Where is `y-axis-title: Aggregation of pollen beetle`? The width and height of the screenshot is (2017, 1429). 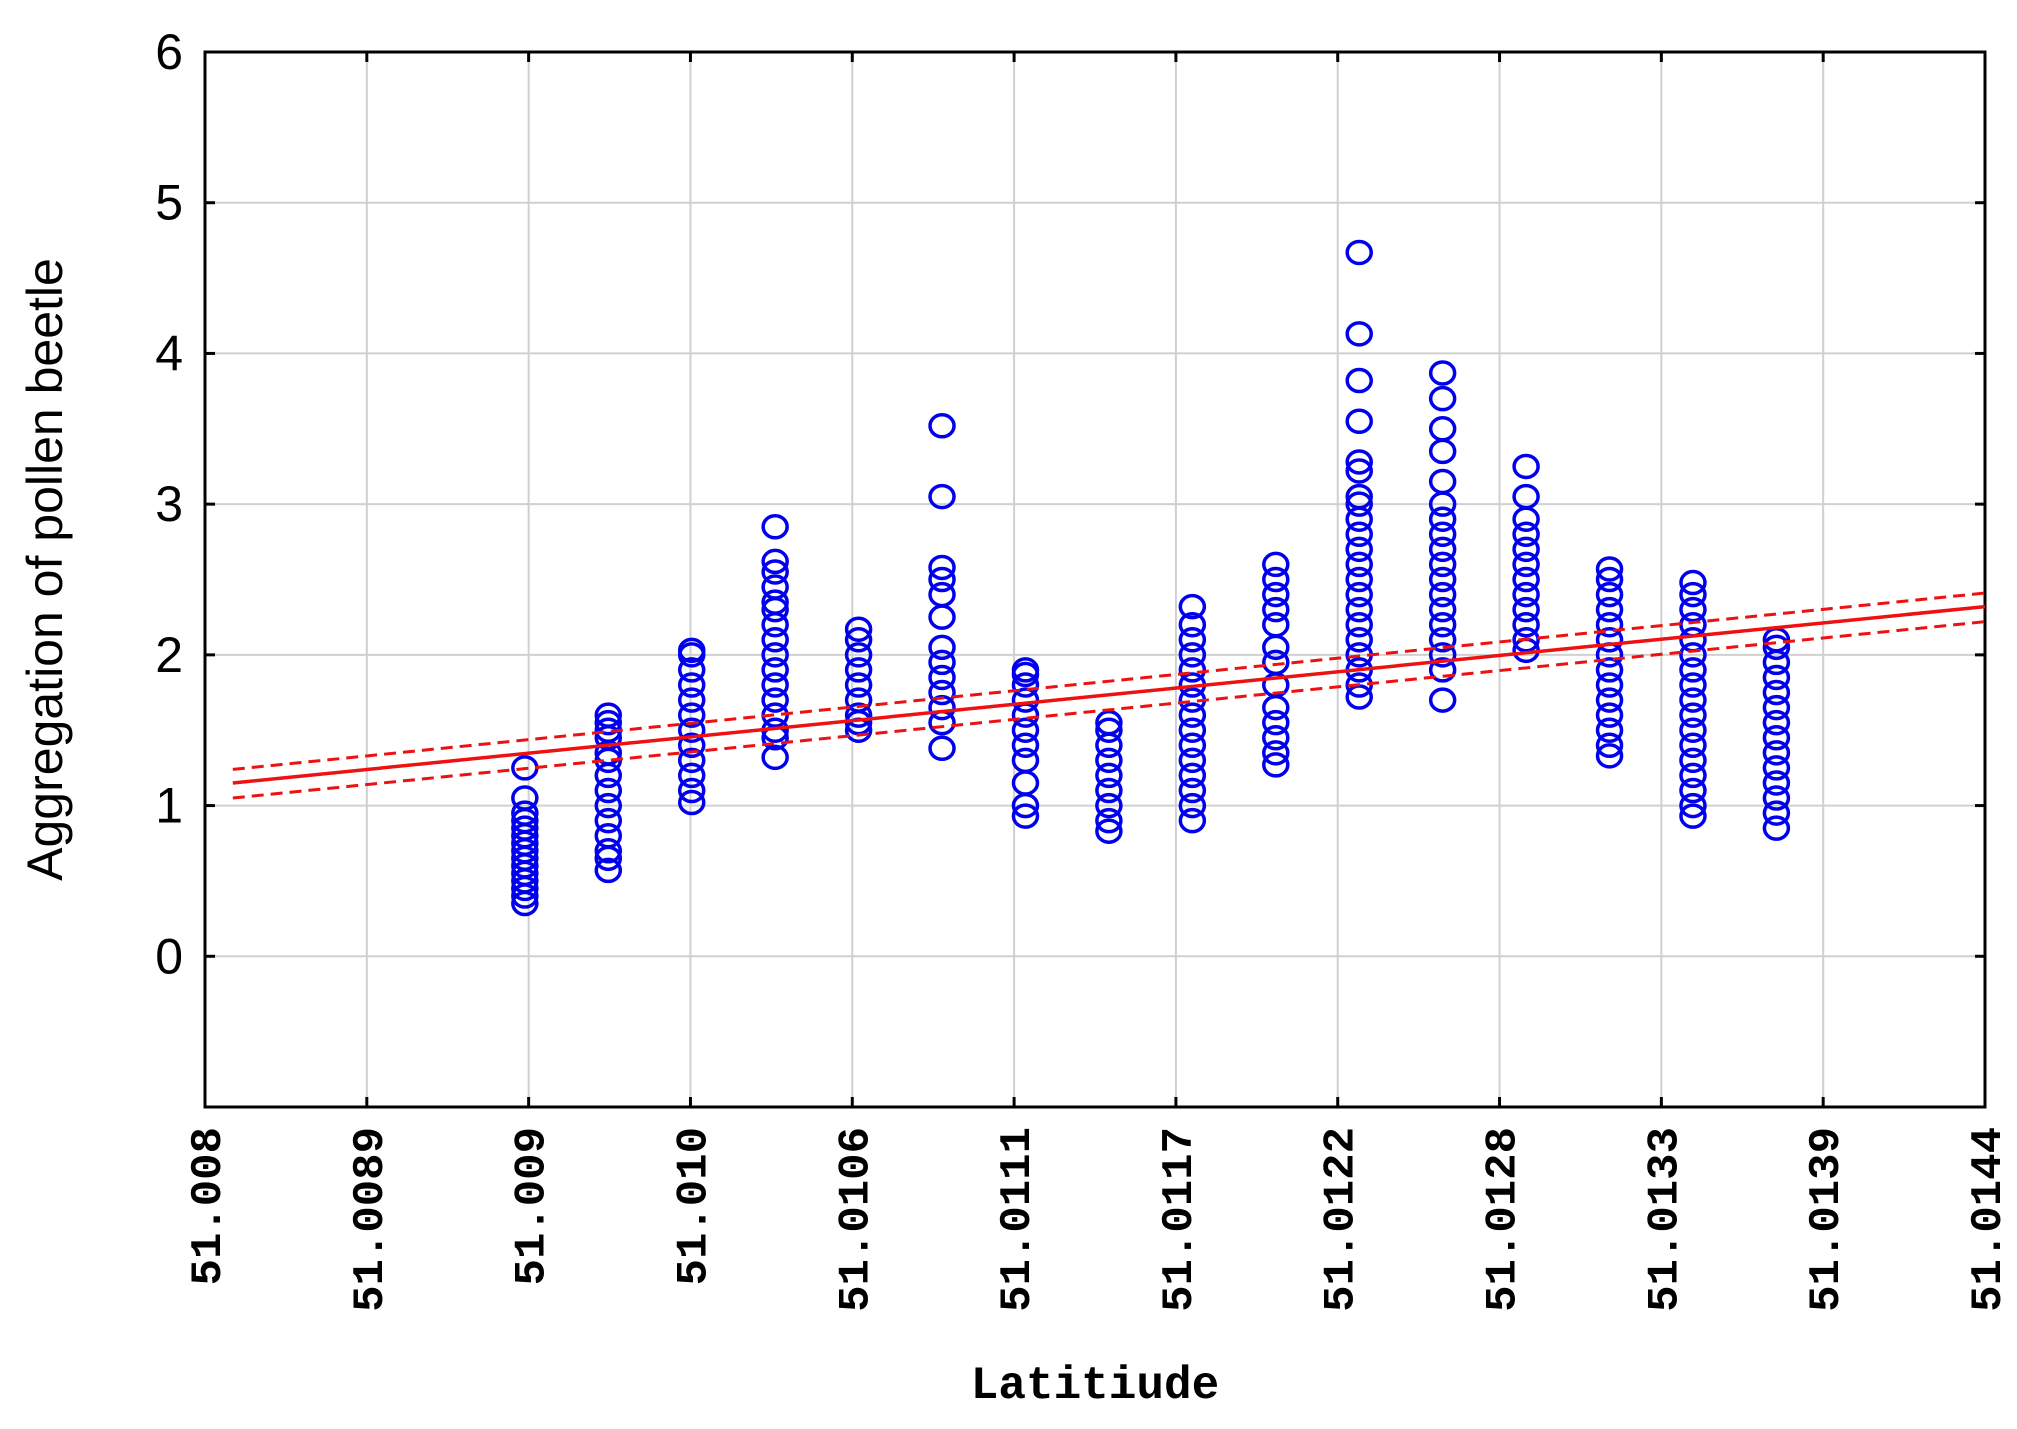 y-axis-title: Aggregation of pollen beetle is located at coordinates (45, 569).